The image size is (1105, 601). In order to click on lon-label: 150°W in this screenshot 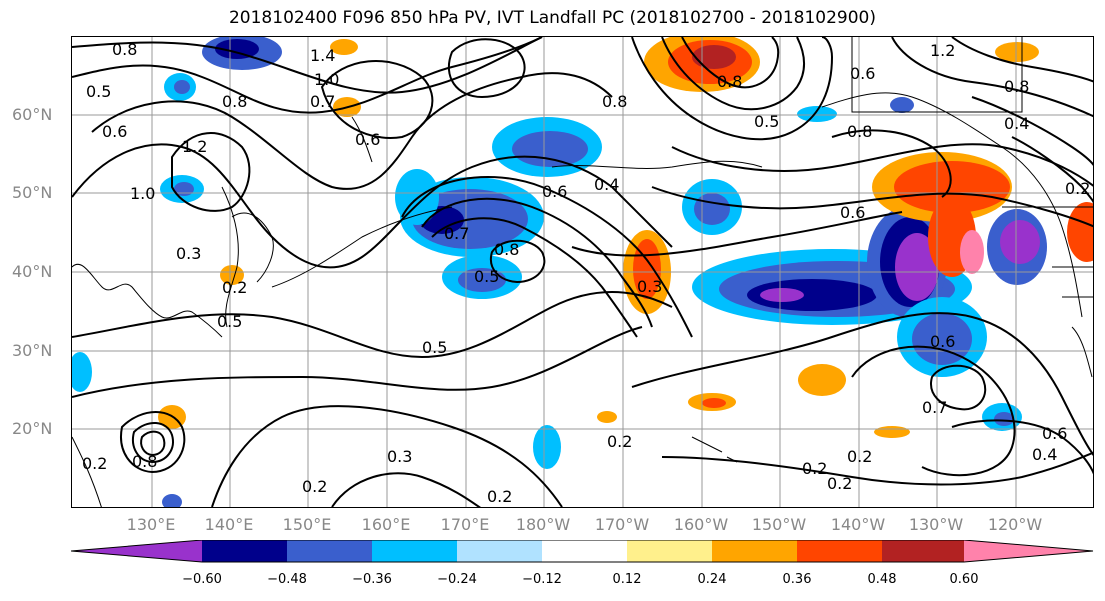, I will do `click(779, 524)`.